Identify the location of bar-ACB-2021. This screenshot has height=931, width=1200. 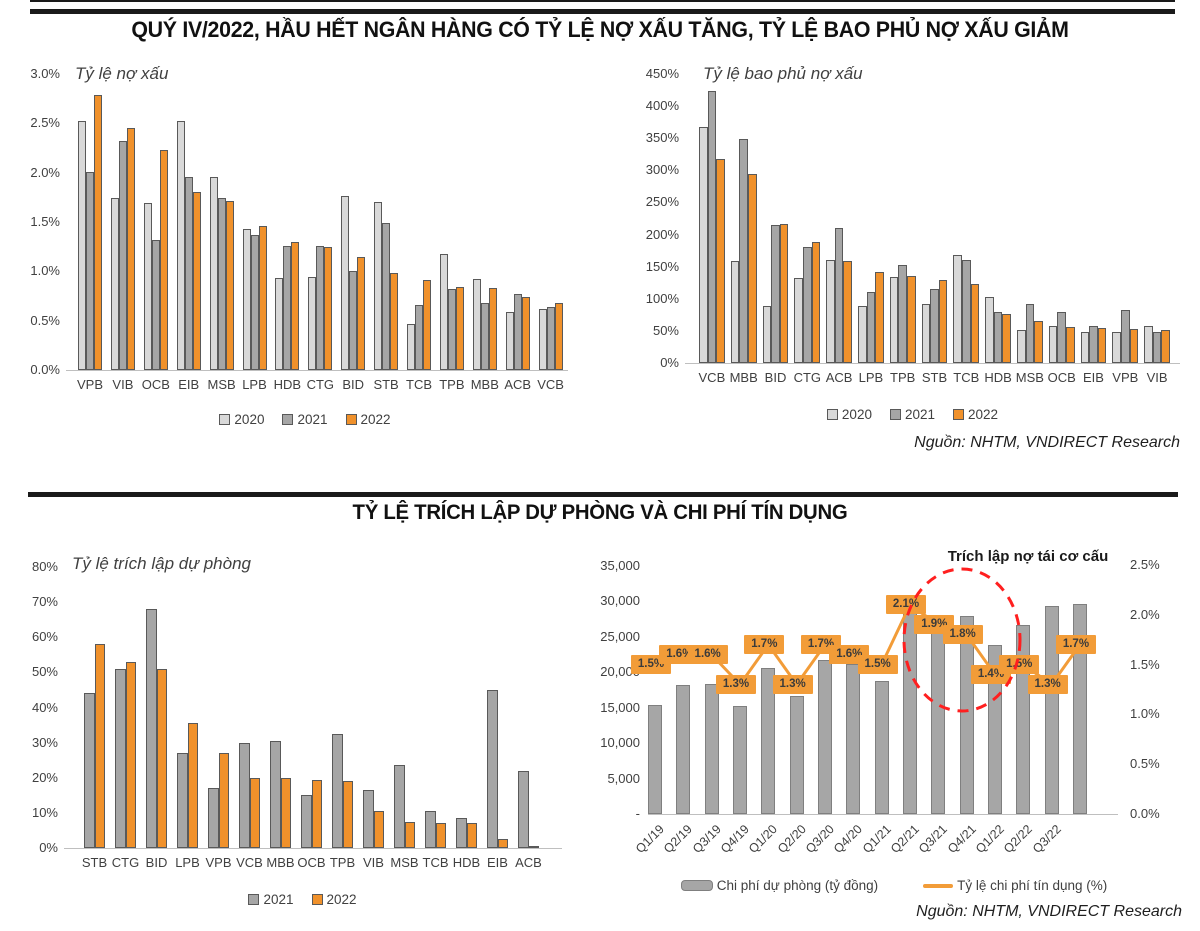
(839, 295).